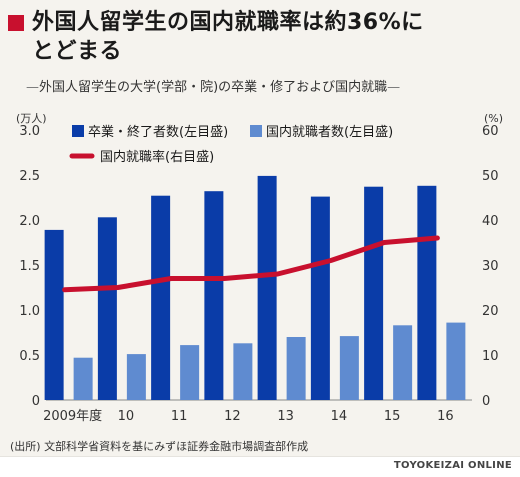  I want to click on y-left-tick-label: 2.0, so click(29, 221).